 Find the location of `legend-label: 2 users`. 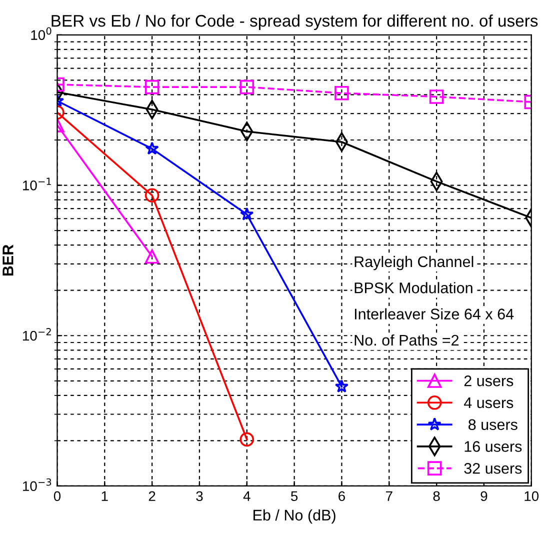

legend-label: 2 users is located at coordinates (489, 380).